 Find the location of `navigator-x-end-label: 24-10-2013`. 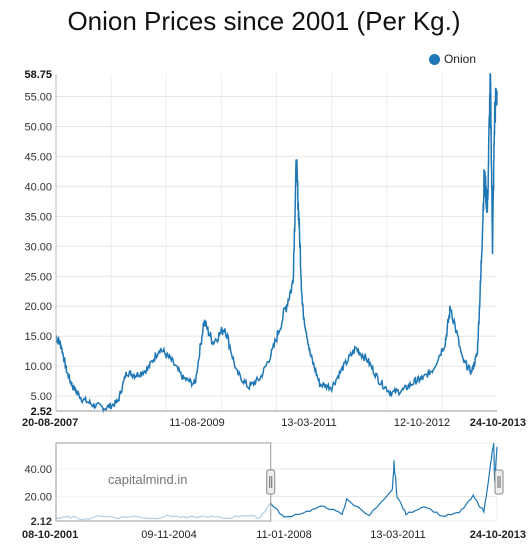

navigator-x-end-label: 24-10-2013 is located at coordinates (498, 535).